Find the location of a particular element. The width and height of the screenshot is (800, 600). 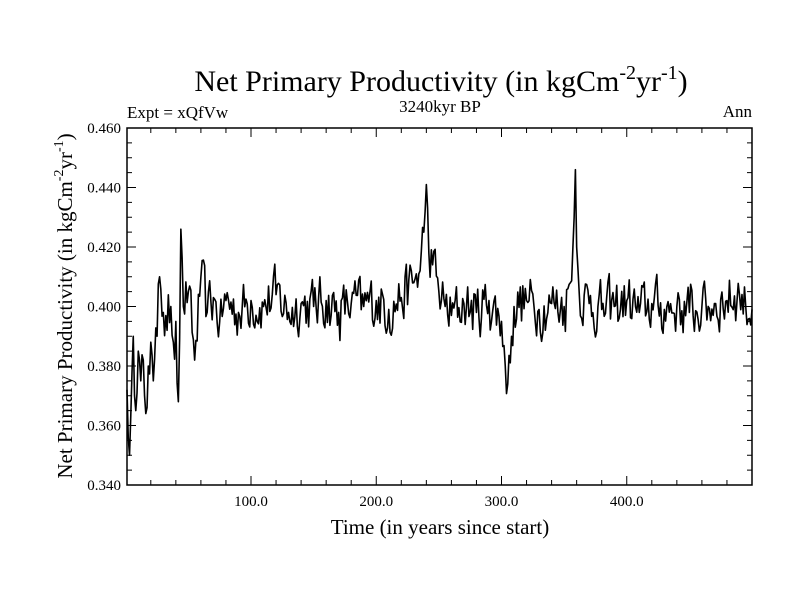

chart-title-base: Net Primary Productivity (in kgCm is located at coordinates (406, 81).